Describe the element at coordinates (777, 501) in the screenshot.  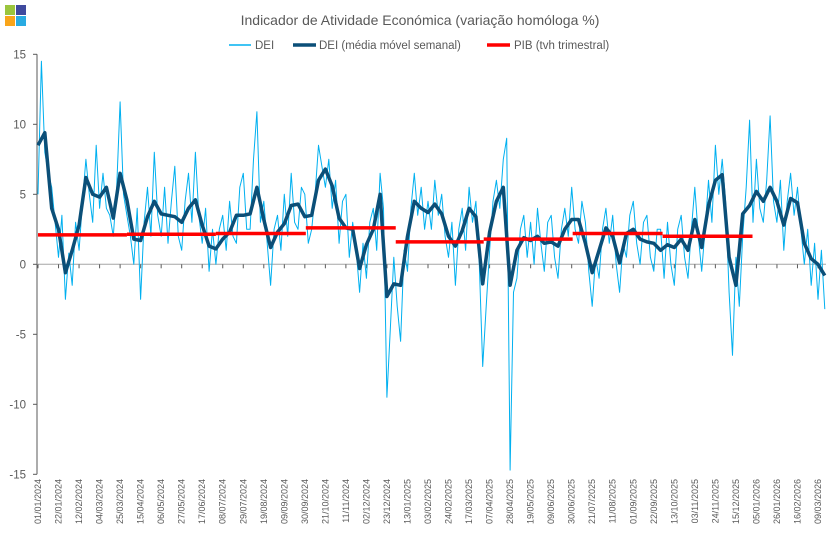
I see `x-tick-label: 26/01/2026` at that location.